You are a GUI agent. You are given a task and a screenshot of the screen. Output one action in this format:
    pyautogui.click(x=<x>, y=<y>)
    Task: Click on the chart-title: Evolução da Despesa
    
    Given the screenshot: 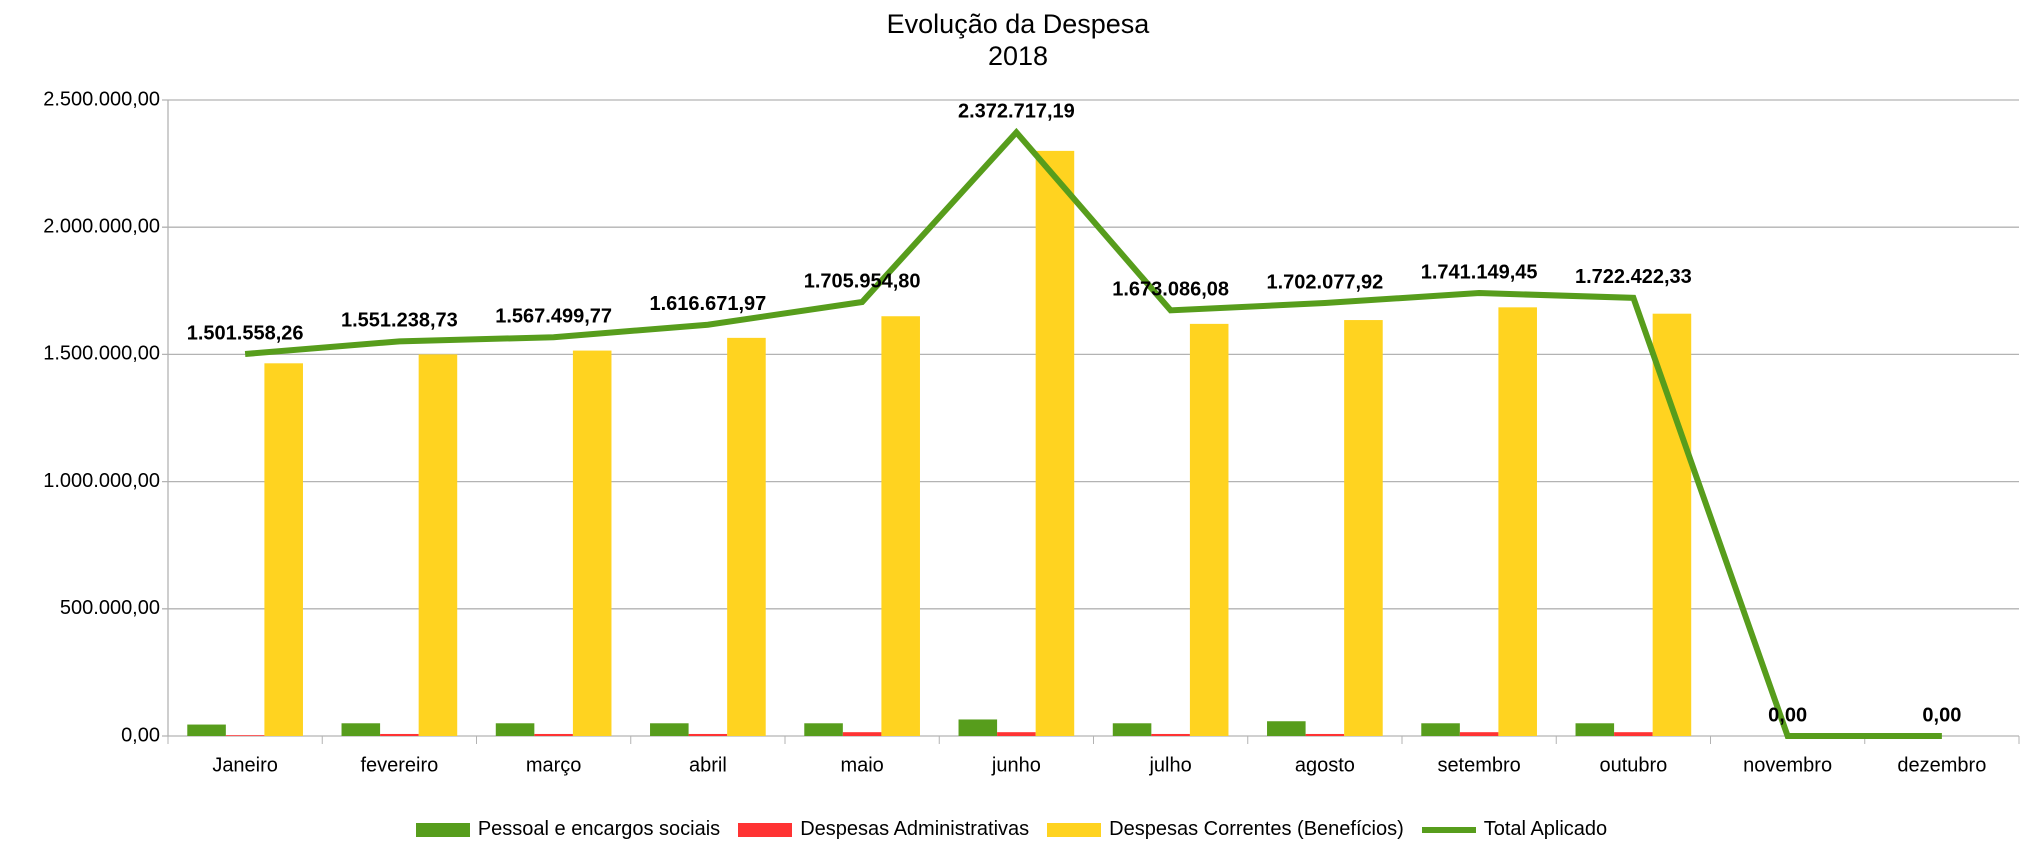 What is the action you would take?
    pyautogui.click(x=1019, y=24)
    